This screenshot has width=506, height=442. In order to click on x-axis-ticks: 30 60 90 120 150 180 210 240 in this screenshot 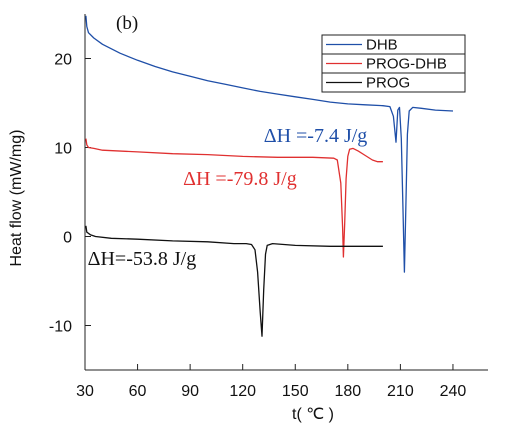, I will do `click(271, 382)`.